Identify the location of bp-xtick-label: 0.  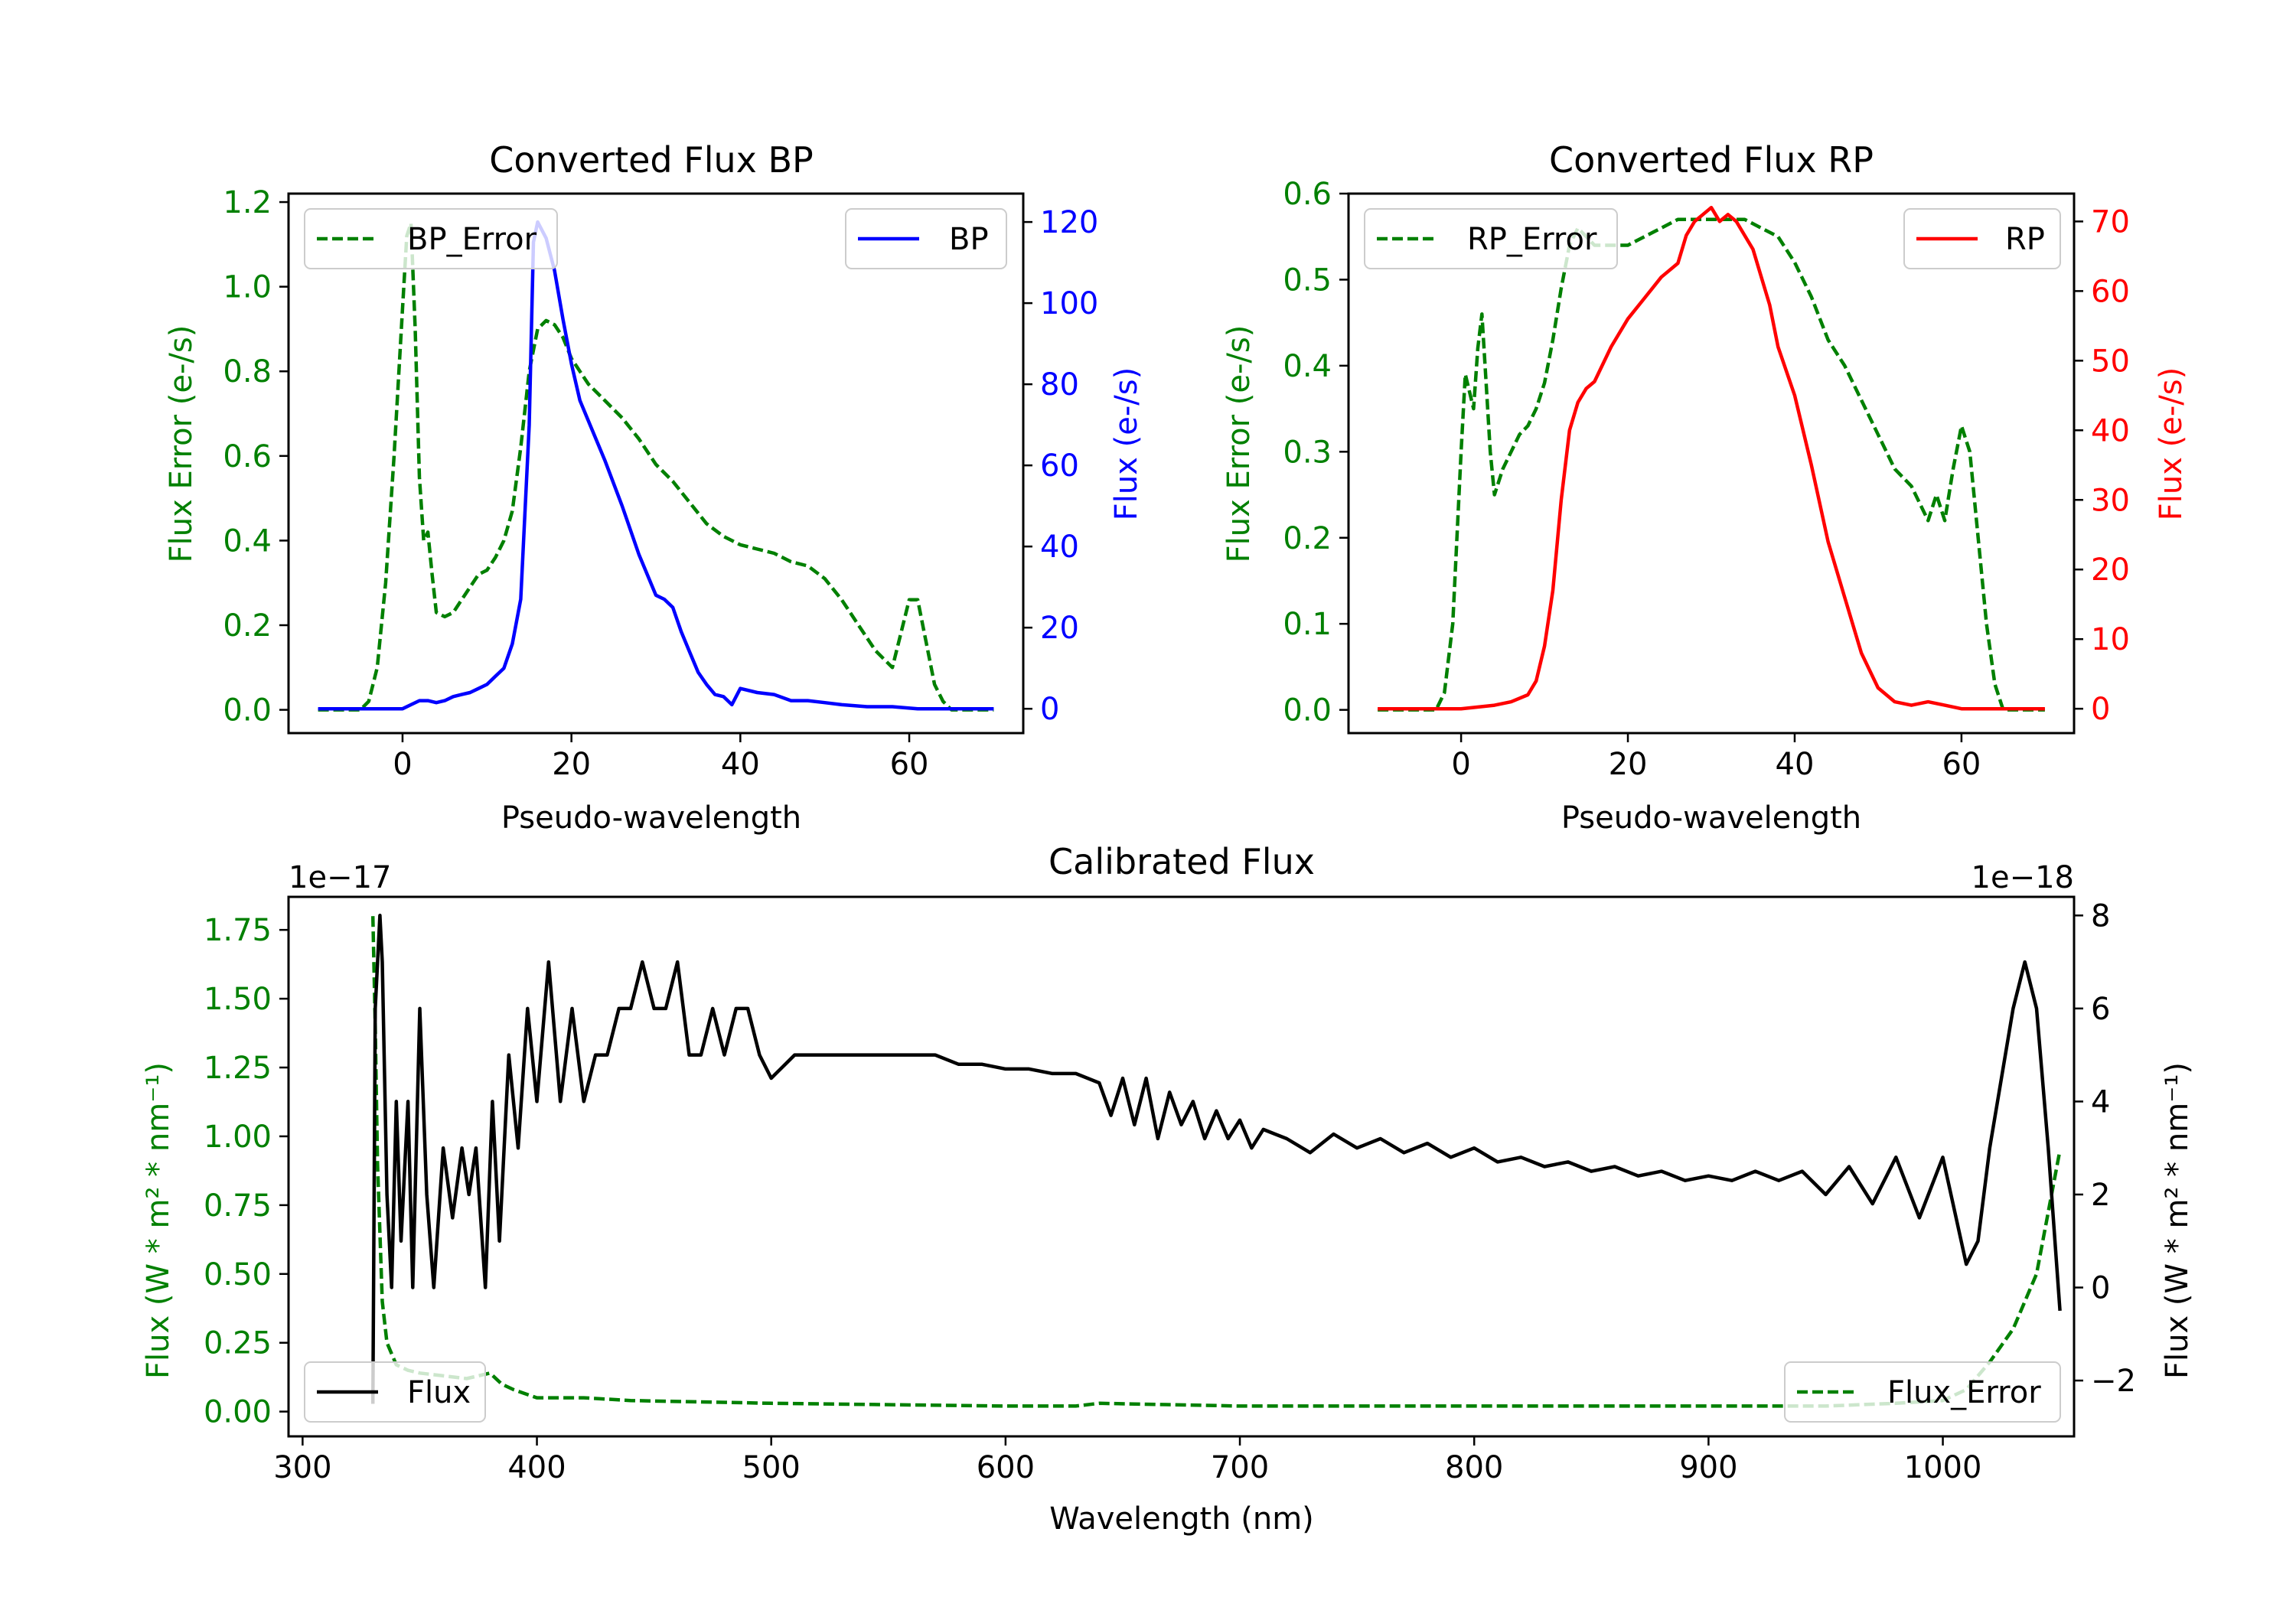
(402, 764).